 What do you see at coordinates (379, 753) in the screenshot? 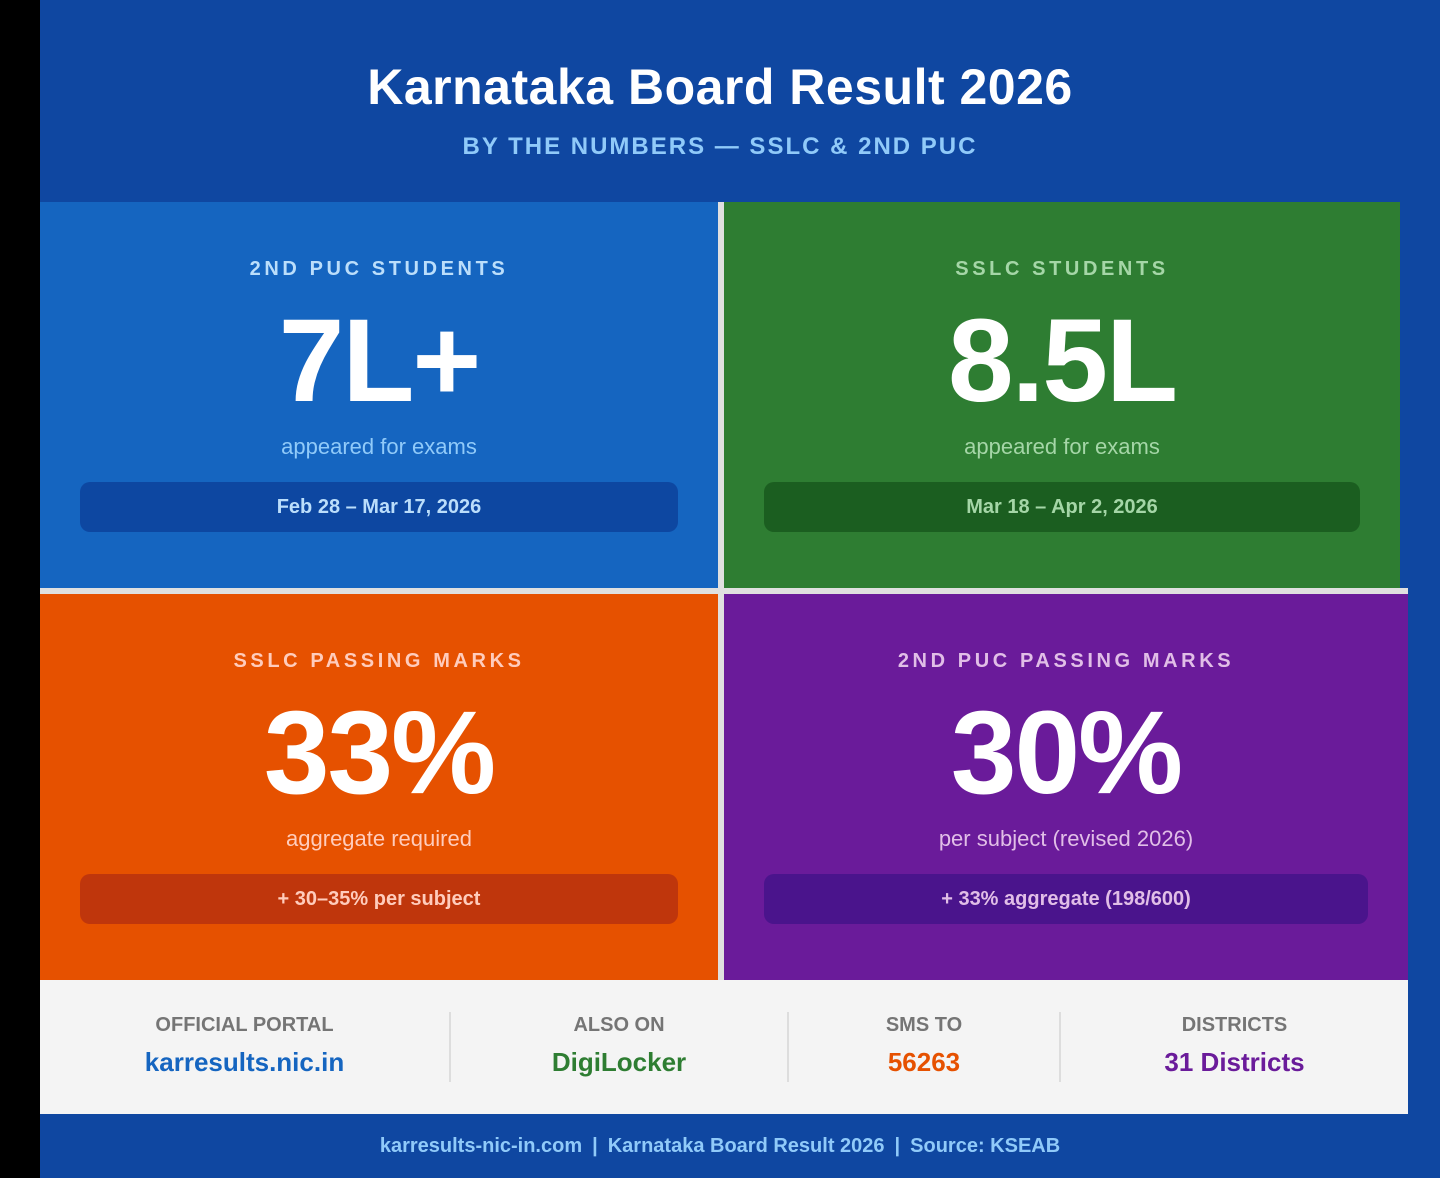
I see `card-value: 33%` at bounding box center [379, 753].